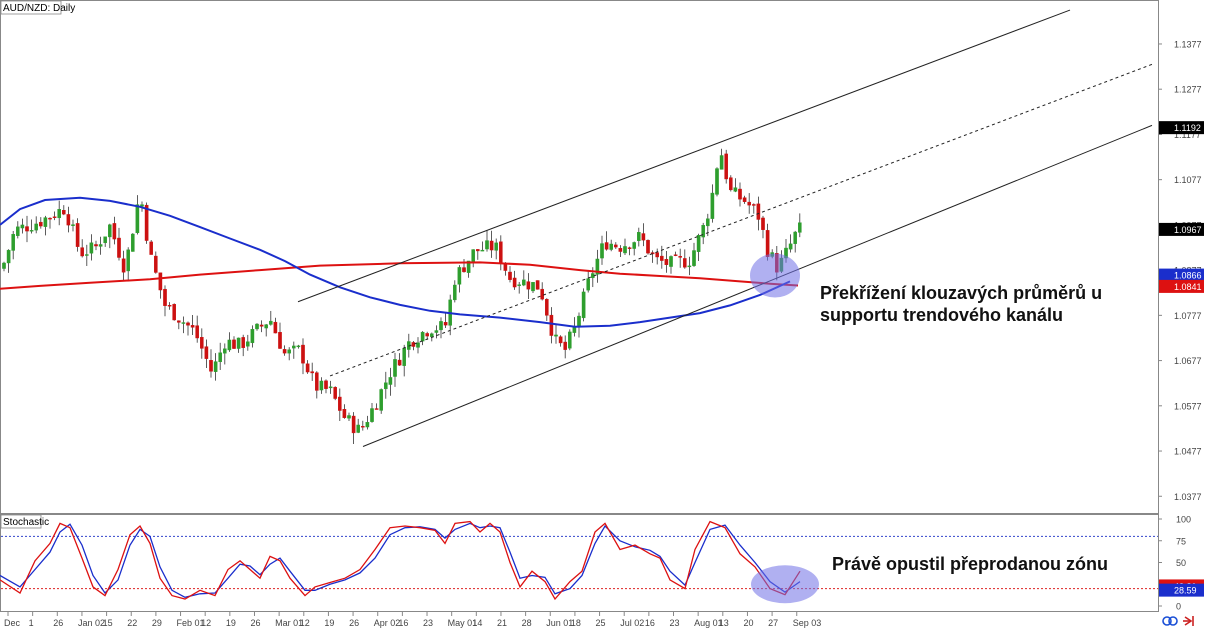 The image size is (1206, 638). Describe the element at coordinates (1178, 607) in the screenshot. I see `stoch-y-tick-label: 0` at that location.